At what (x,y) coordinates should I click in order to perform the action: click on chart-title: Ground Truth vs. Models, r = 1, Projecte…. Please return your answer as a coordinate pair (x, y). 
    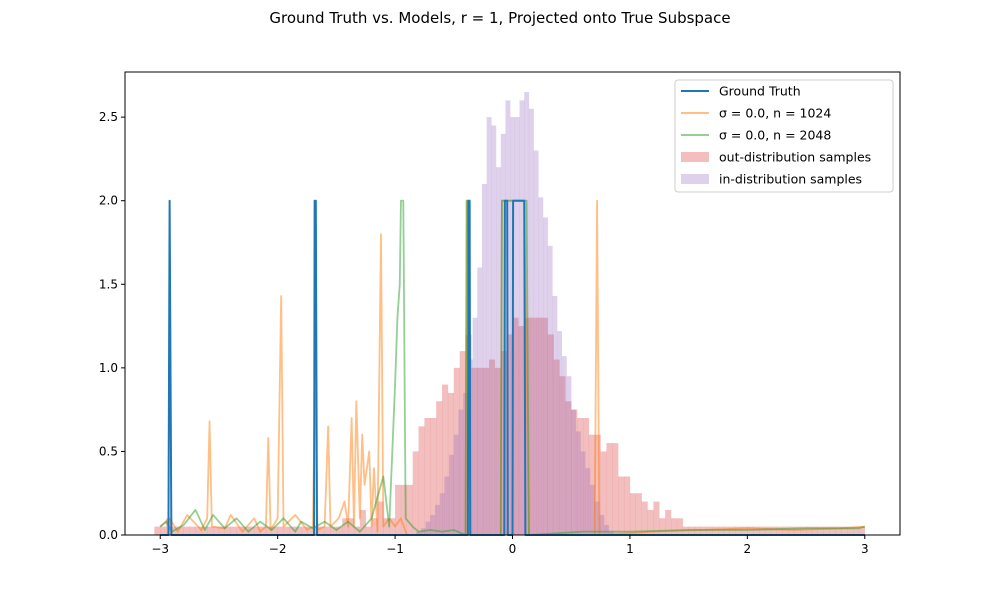
    Looking at the image, I should click on (500, 18).